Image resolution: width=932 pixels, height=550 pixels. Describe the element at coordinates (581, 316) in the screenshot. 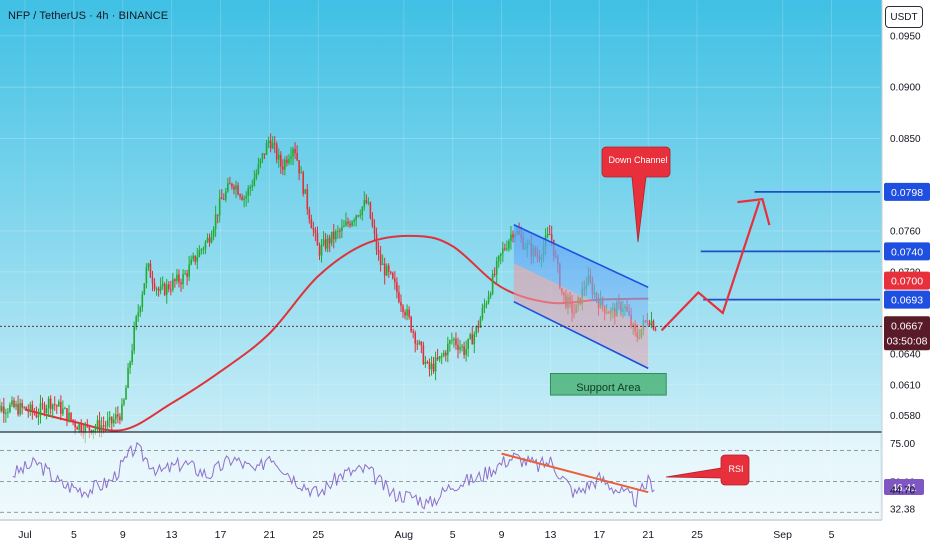

I see `channel-lower-fill` at that location.